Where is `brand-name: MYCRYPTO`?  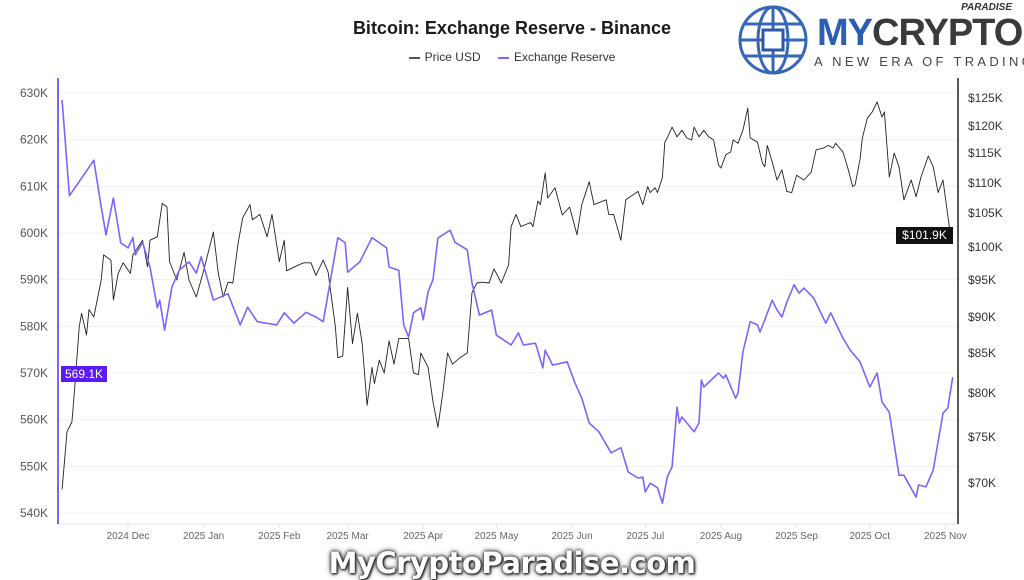
brand-name: MYCRYPTO is located at coordinates (920, 33).